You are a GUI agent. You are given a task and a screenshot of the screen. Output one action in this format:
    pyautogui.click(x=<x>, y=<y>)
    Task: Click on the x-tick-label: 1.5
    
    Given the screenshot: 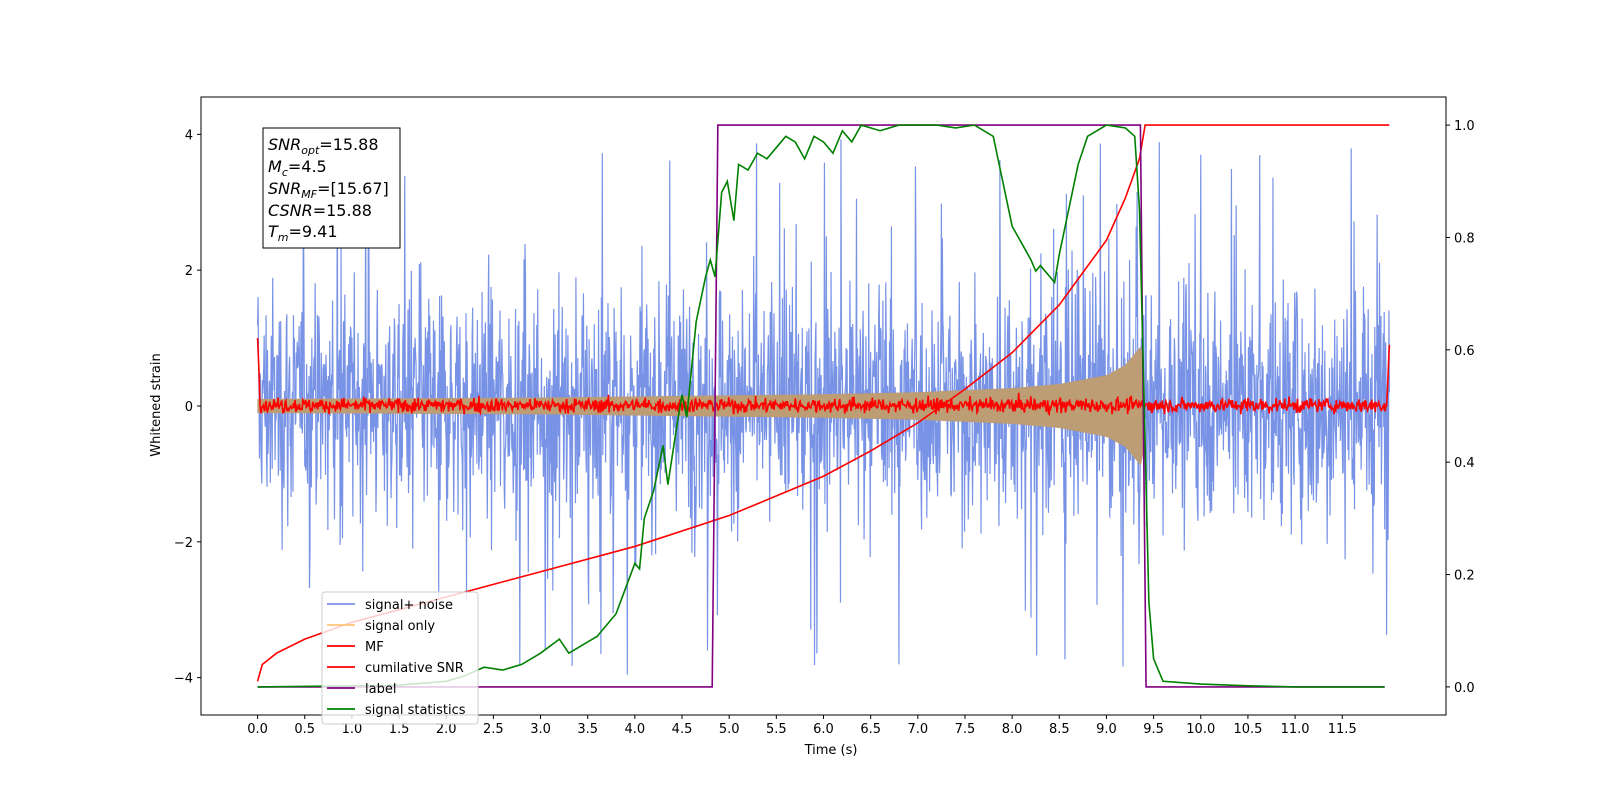 What is the action you would take?
    pyautogui.click(x=399, y=729)
    